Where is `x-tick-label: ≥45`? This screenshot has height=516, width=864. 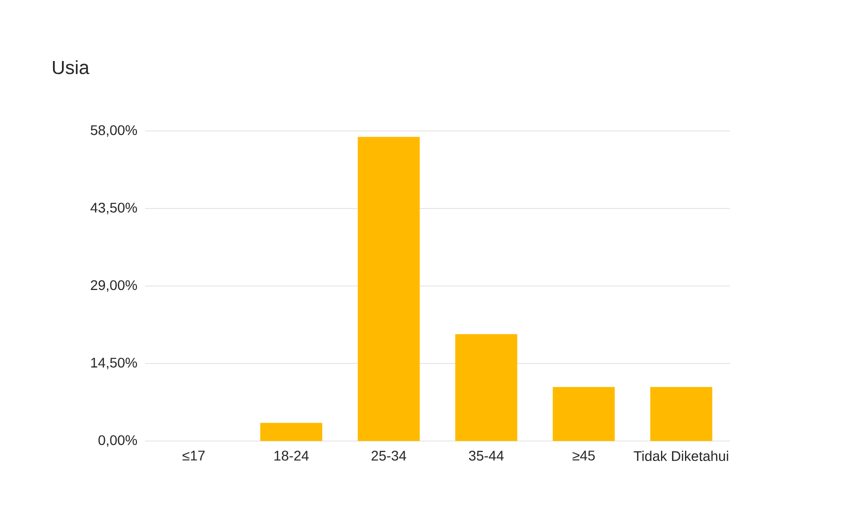
x-tick-label: ≥45 is located at coordinates (583, 455).